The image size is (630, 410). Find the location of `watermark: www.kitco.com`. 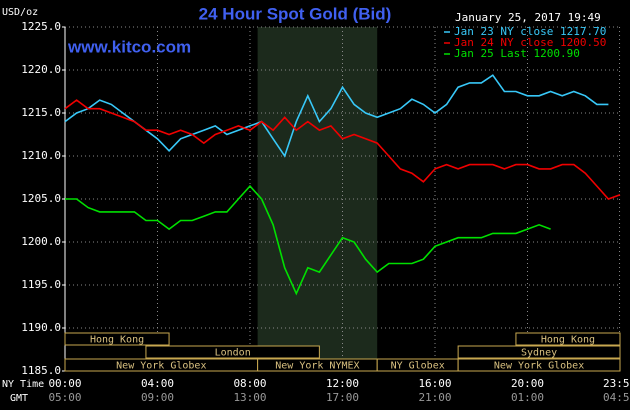

watermark: www.kitco.com is located at coordinates (129, 46).